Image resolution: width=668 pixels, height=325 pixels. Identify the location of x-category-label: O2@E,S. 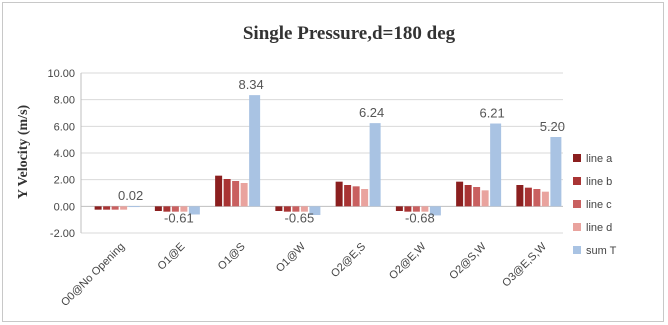
(348, 260).